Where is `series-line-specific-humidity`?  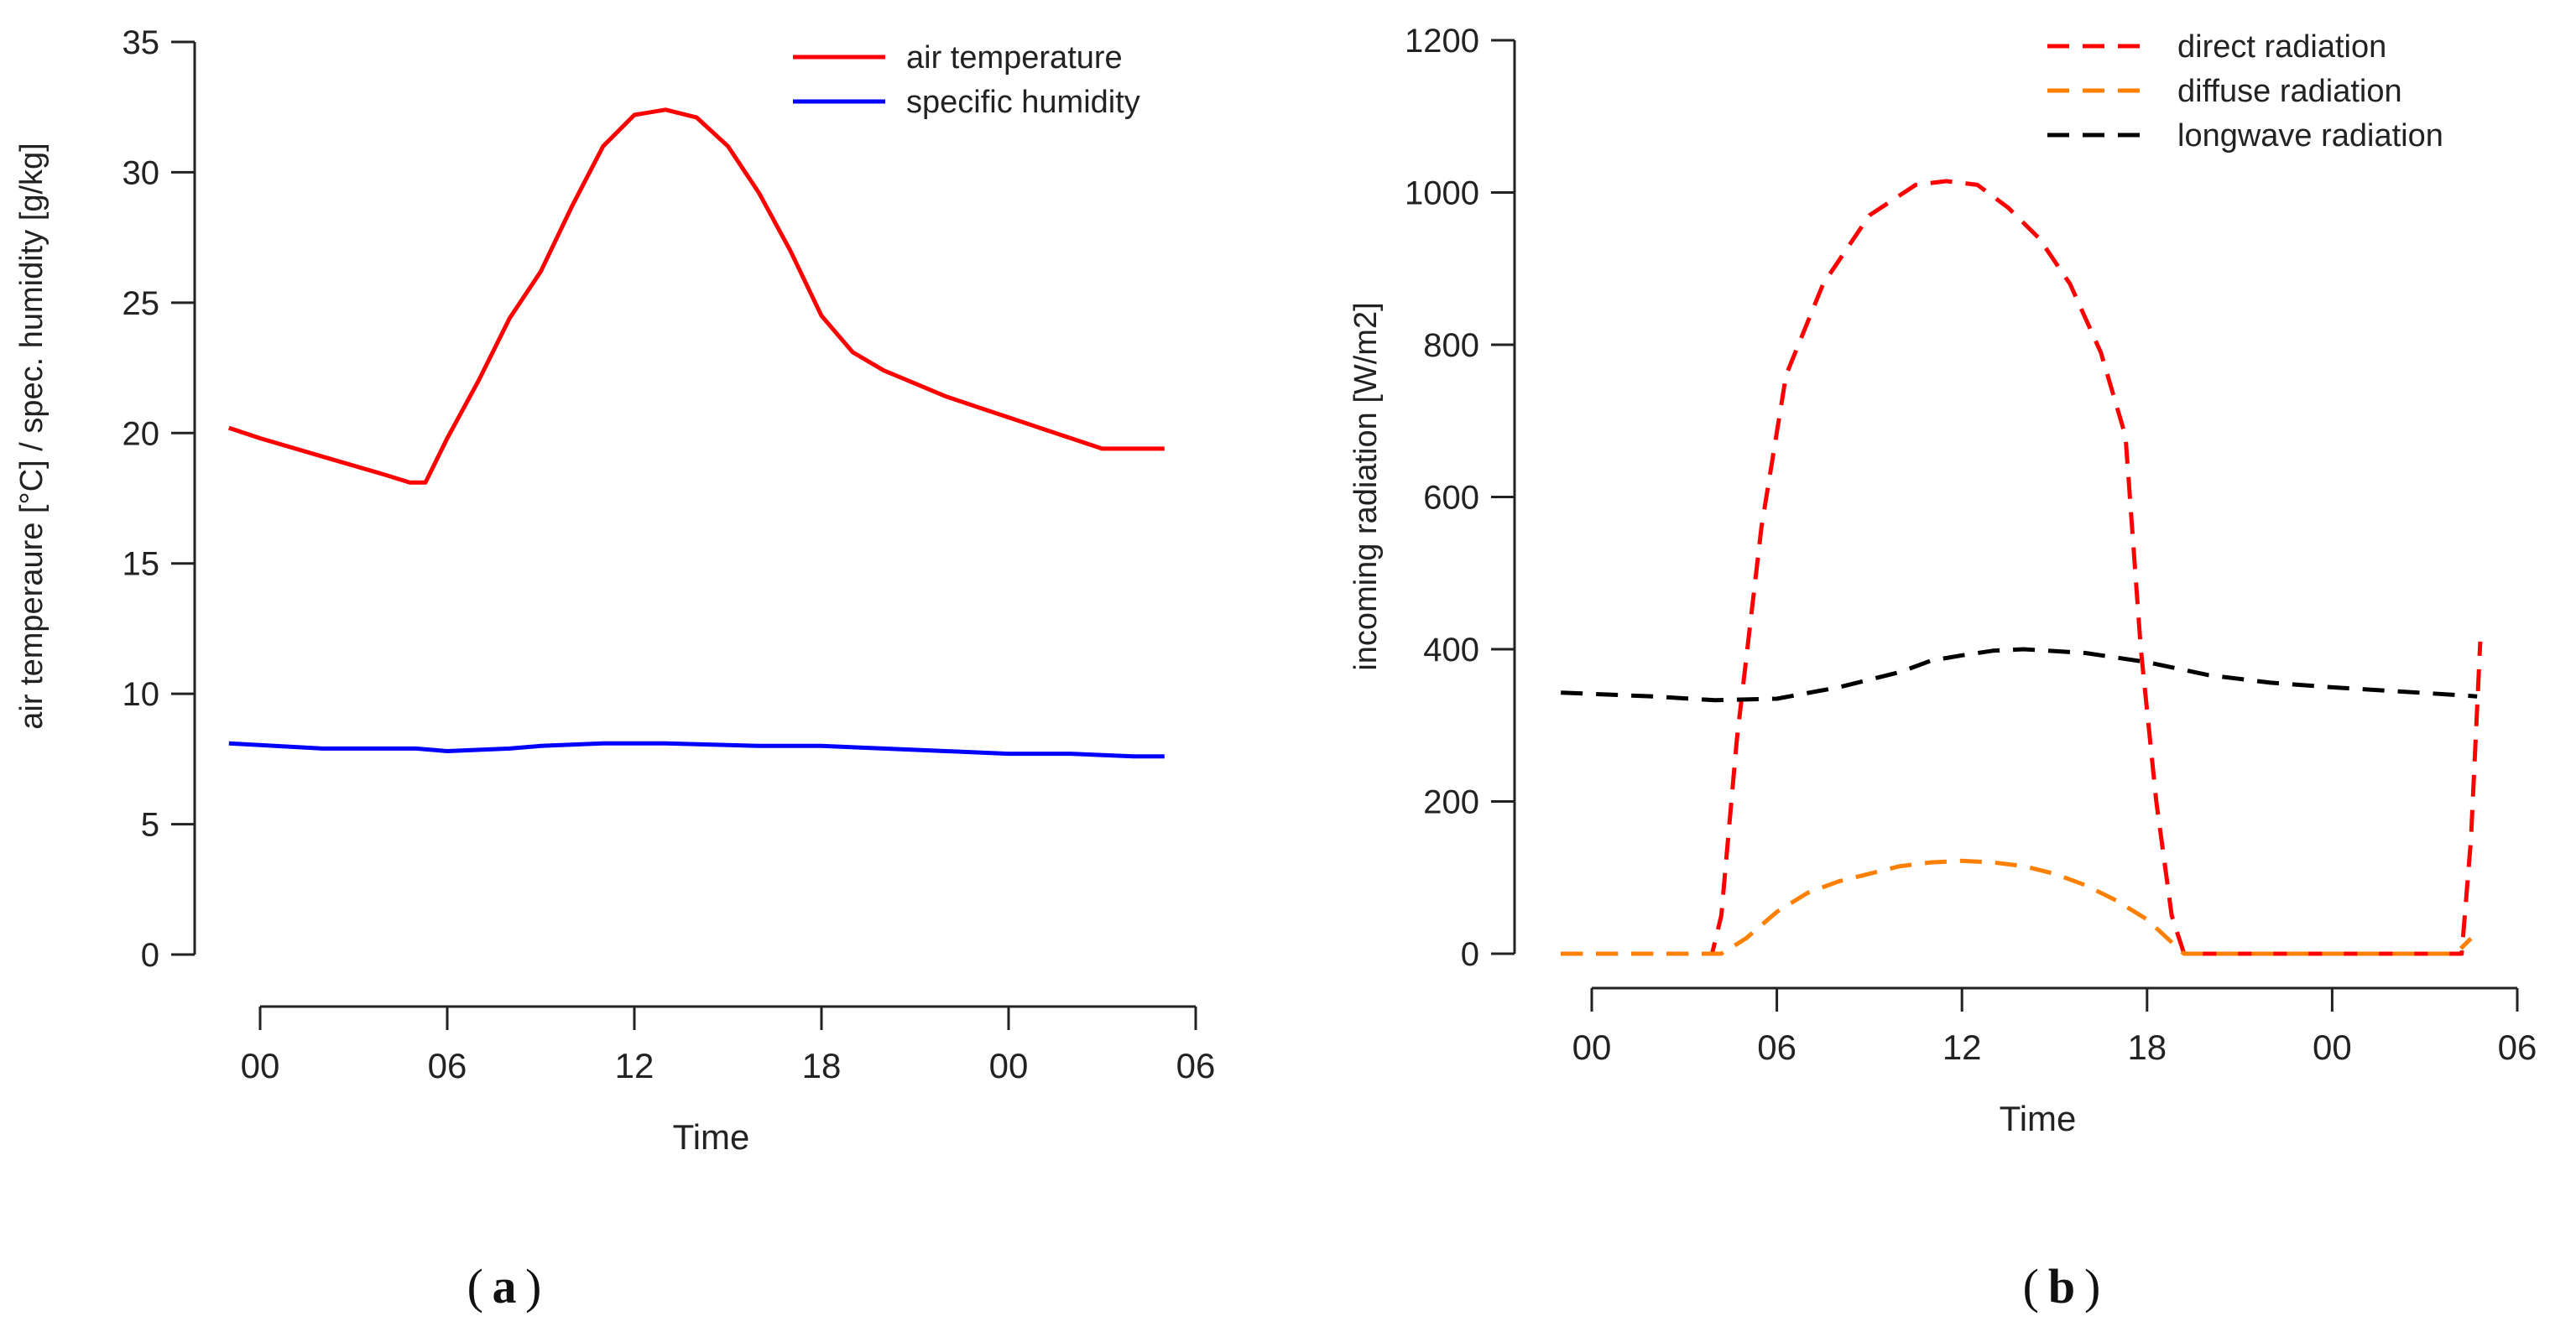 series-line-specific-humidity is located at coordinates (696, 750).